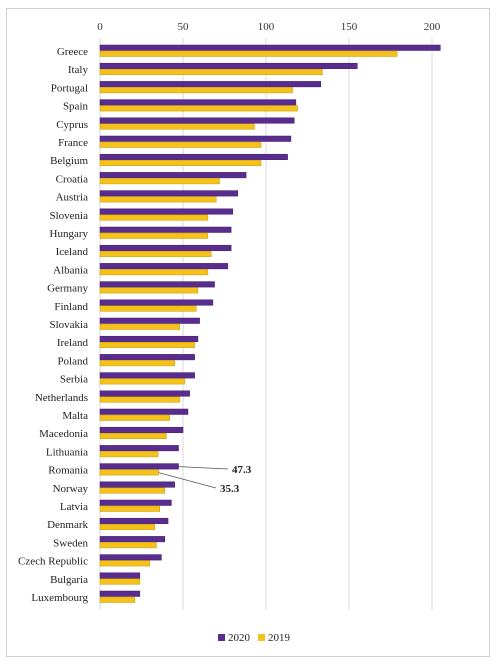  I want to click on bar-italy-2020, so click(228, 65).